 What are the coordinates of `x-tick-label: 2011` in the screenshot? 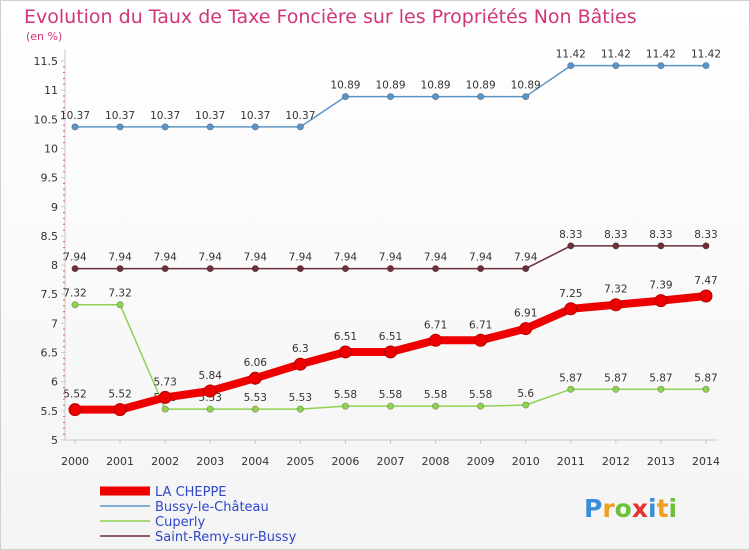 It's located at (571, 461).